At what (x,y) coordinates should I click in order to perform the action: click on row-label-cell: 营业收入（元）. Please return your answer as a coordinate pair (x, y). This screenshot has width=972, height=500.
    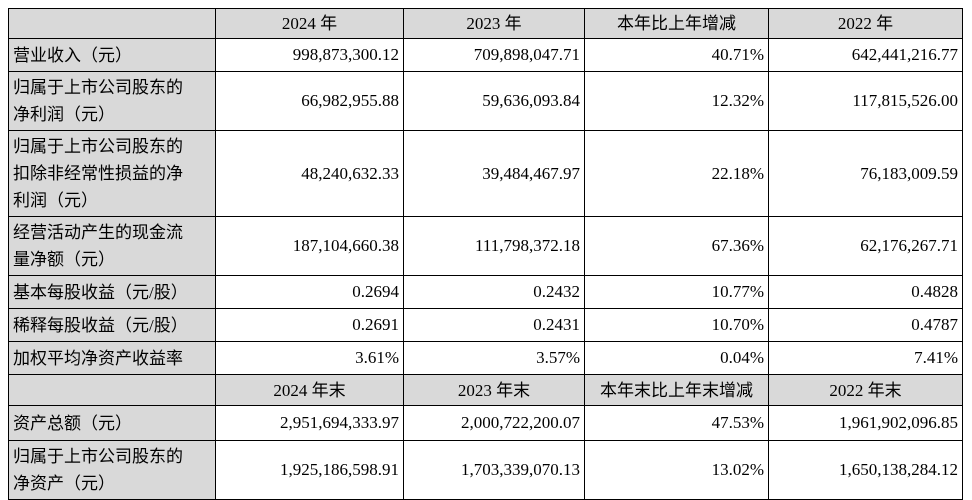
    Looking at the image, I should click on (112, 55).